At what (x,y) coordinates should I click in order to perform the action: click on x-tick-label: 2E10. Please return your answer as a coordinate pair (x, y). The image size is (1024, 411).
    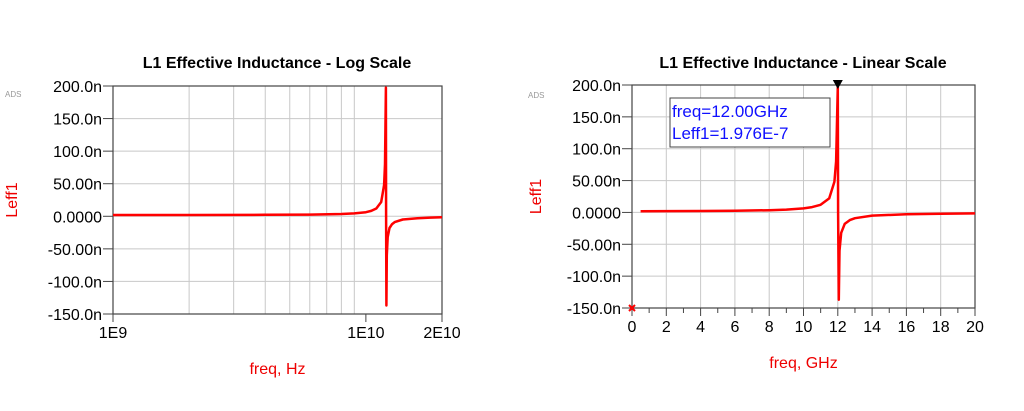
    Looking at the image, I should click on (441, 333).